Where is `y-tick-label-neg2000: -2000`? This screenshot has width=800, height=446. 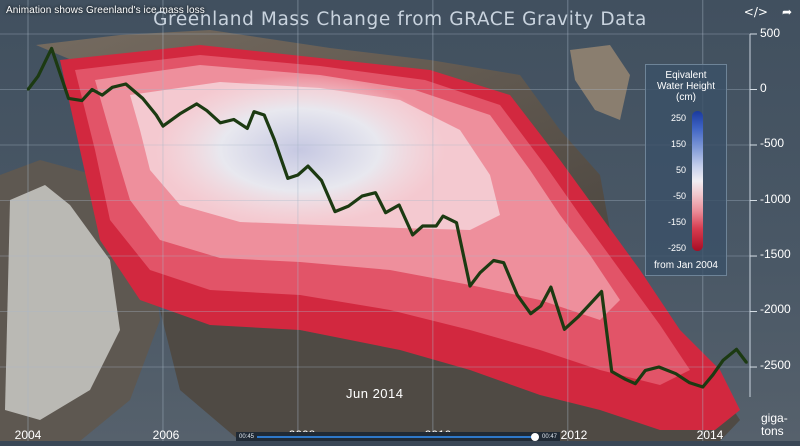 y-tick-label-neg2000: -2000 is located at coordinates (775, 309).